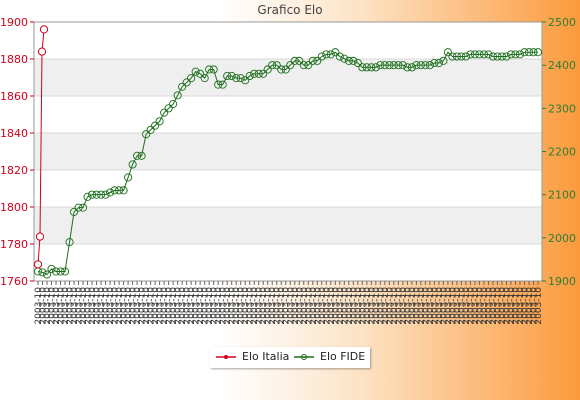  Describe the element at coordinates (14, 207) in the screenshot. I see `left-tick-label: 1800` at that location.